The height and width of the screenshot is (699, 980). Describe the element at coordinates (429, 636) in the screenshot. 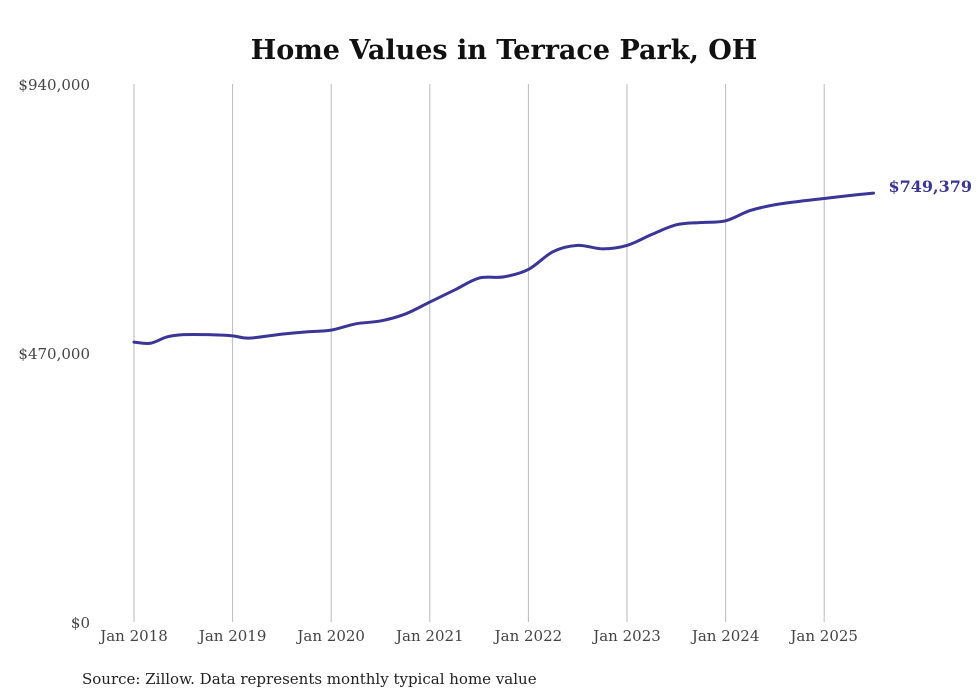

I see `x-tick-label: Jan 2021` at that location.